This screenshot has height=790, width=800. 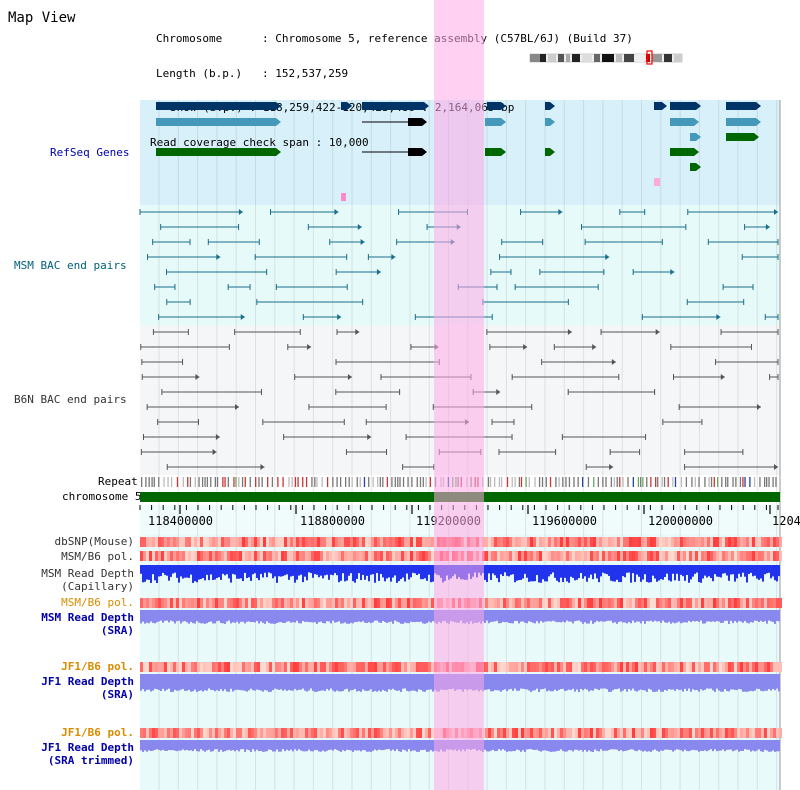 I want to click on selection-highlight, so click(x=459, y=395).